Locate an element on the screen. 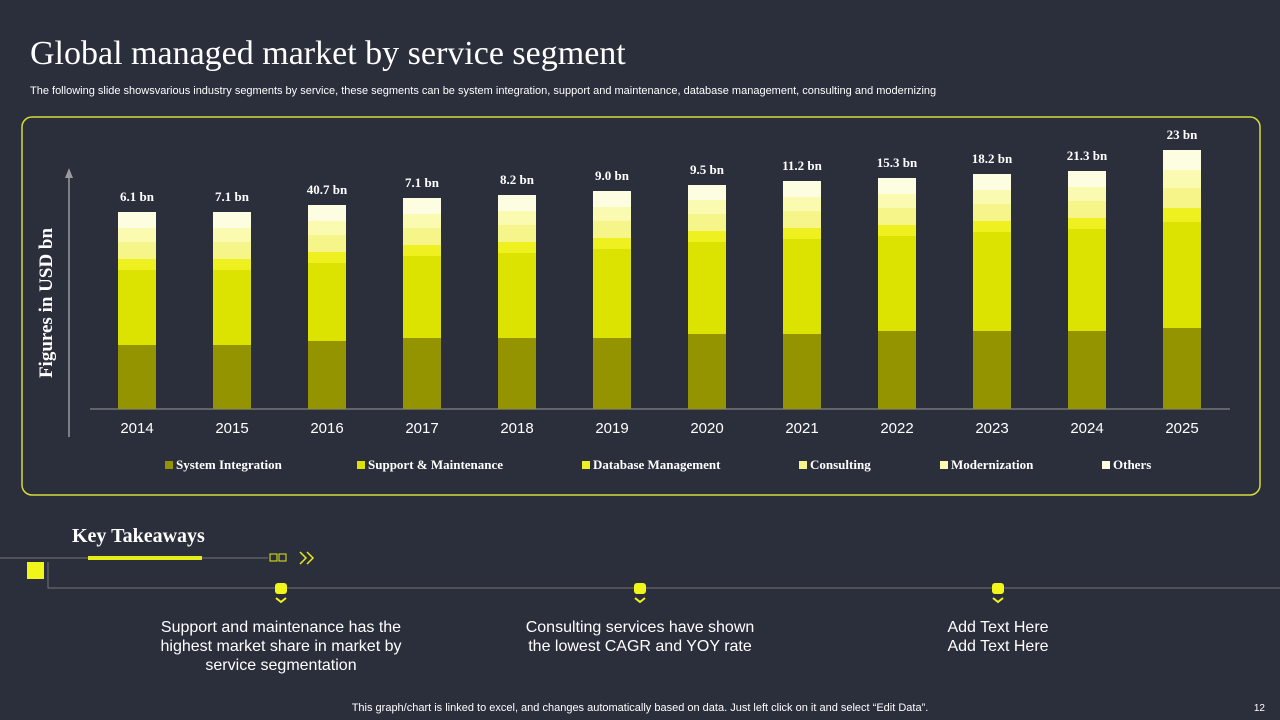 This screenshot has height=720, width=1280. x-tick-label: 2024 is located at coordinates (1086, 428).